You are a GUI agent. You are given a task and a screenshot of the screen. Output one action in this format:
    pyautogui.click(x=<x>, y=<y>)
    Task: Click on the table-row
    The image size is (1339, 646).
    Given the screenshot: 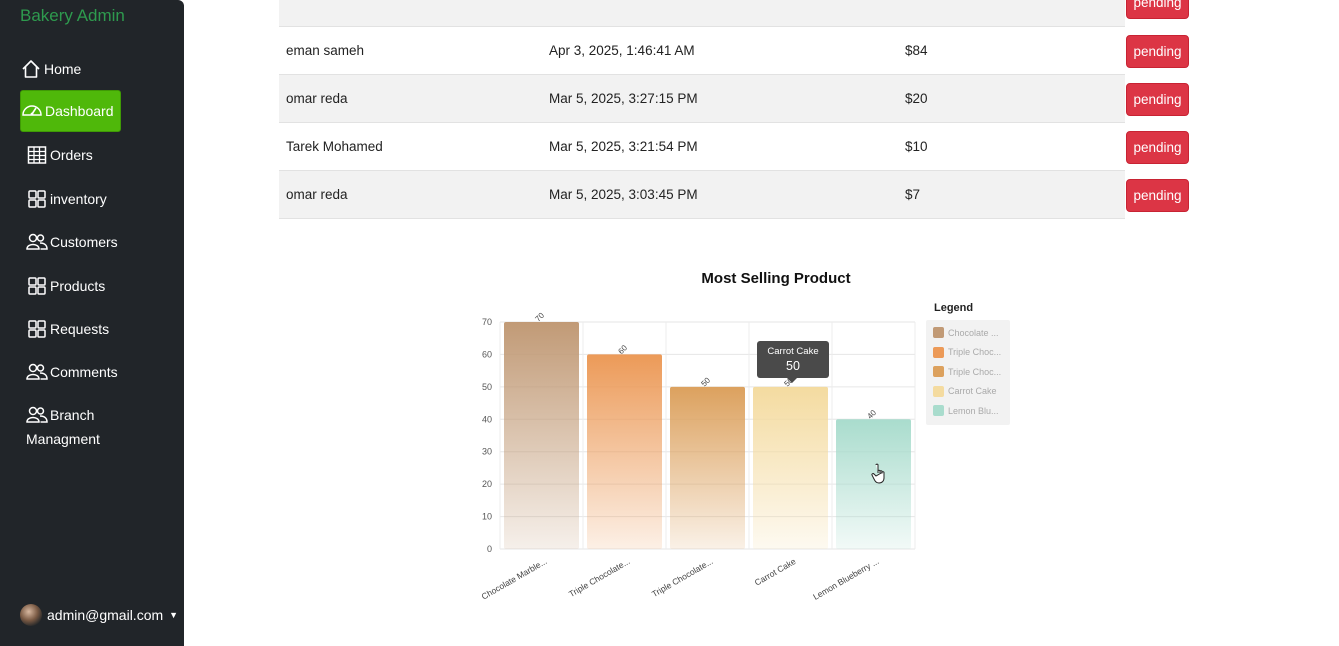 What is the action you would take?
    pyautogui.click(x=702, y=13)
    